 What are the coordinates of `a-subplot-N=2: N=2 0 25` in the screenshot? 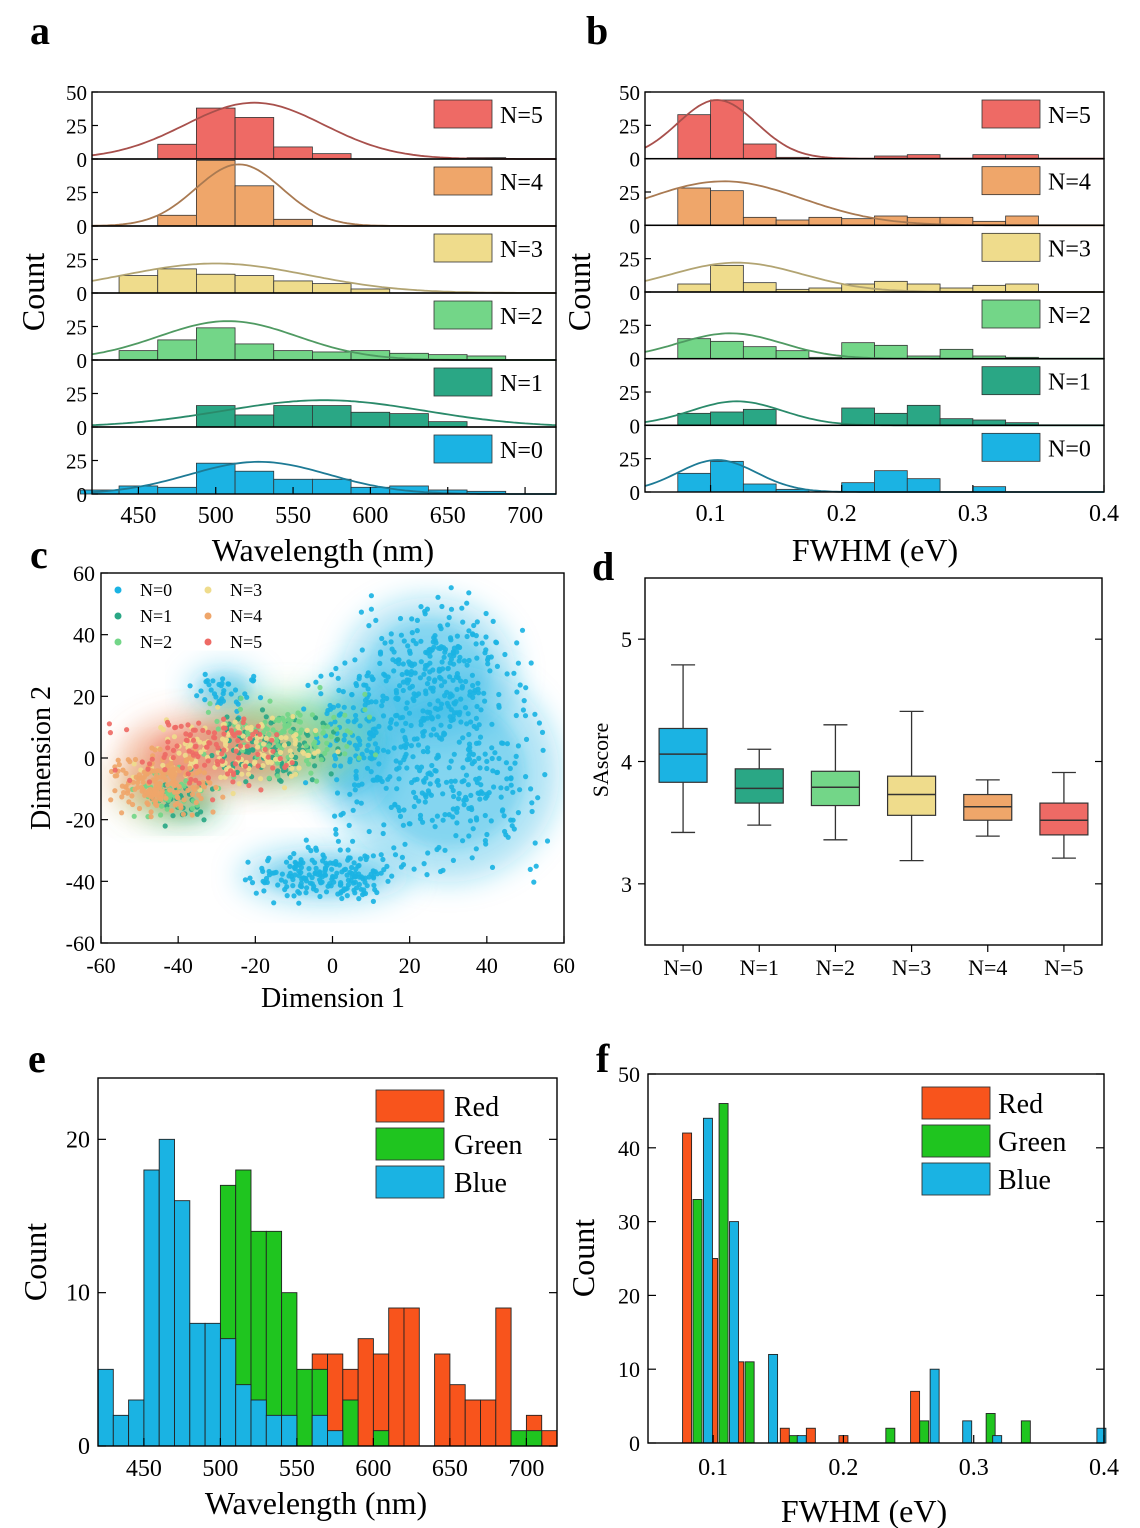 It's located at (311, 336).